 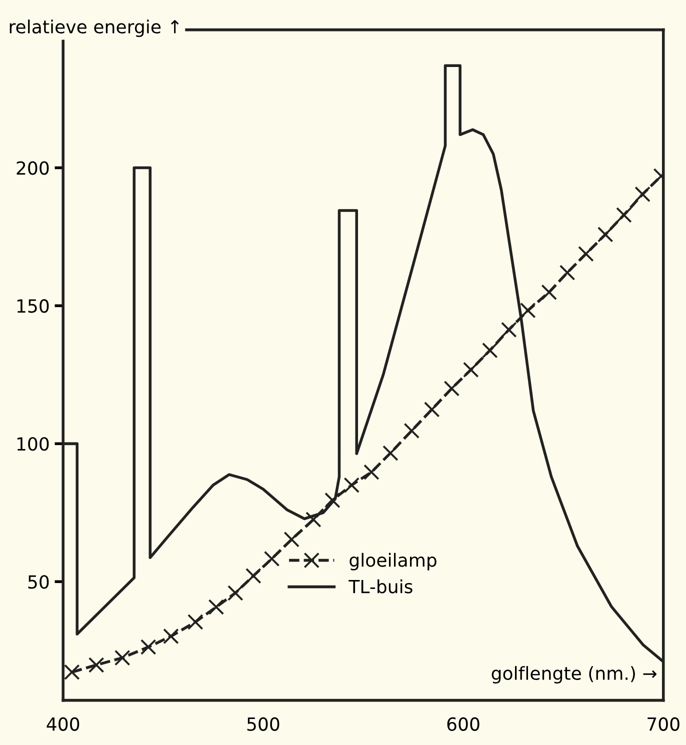 I want to click on y-tick-label: 200, so click(x=32, y=168).